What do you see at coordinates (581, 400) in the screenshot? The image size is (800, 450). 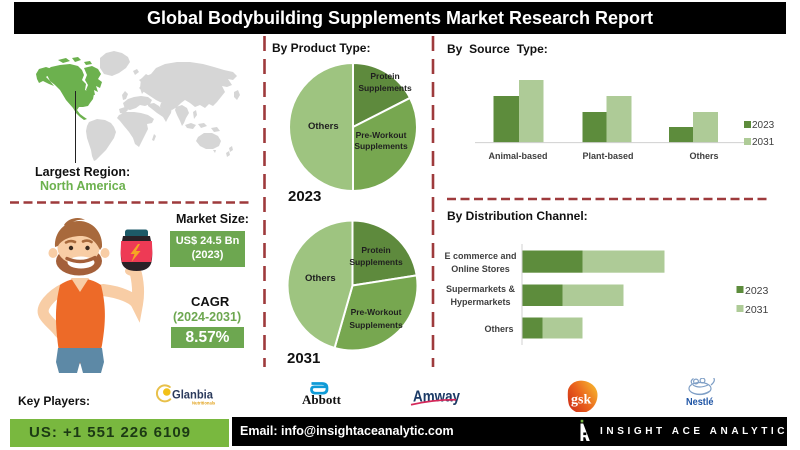 I see `svg-text: gsk` at bounding box center [581, 400].